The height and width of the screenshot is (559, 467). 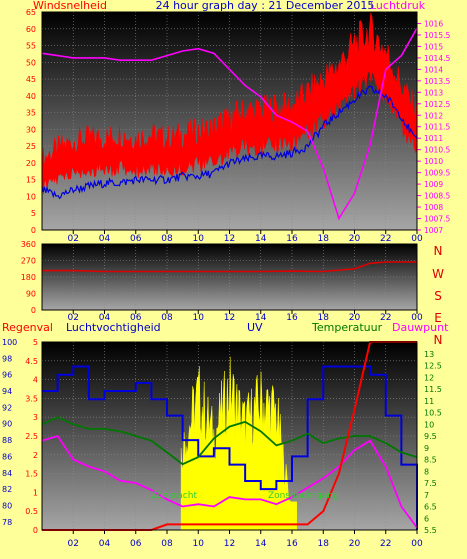 What do you see at coordinates (429, 377) in the screenshot?
I see `temperature-tick-label: 12` at bounding box center [429, 377].